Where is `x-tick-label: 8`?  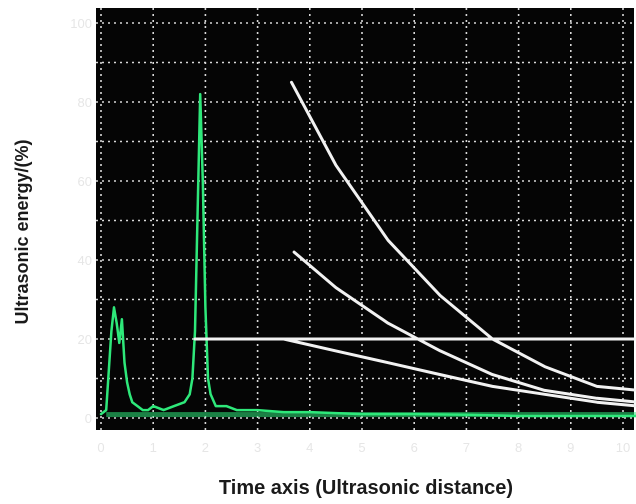
x-tick-label: 8 is located at coordinates (518, 447).